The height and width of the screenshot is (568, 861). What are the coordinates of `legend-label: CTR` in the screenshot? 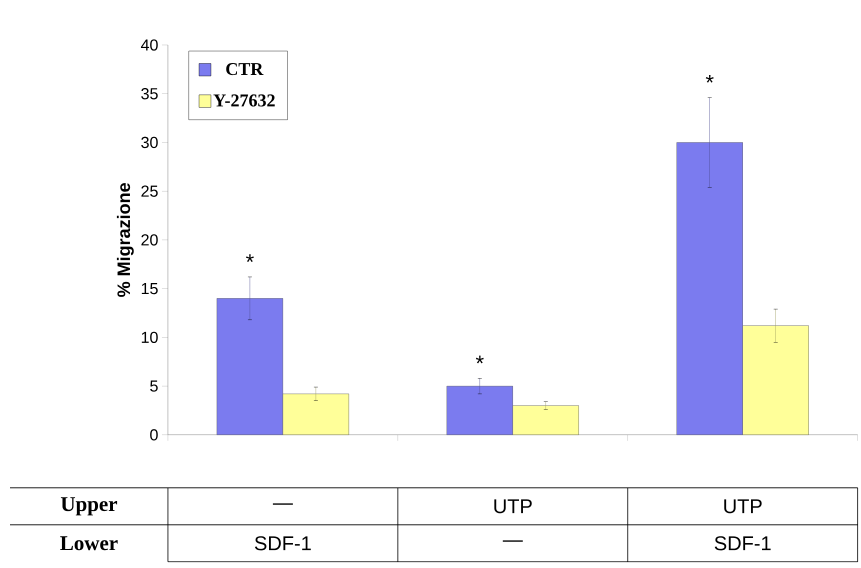 It's located at (245, 69).